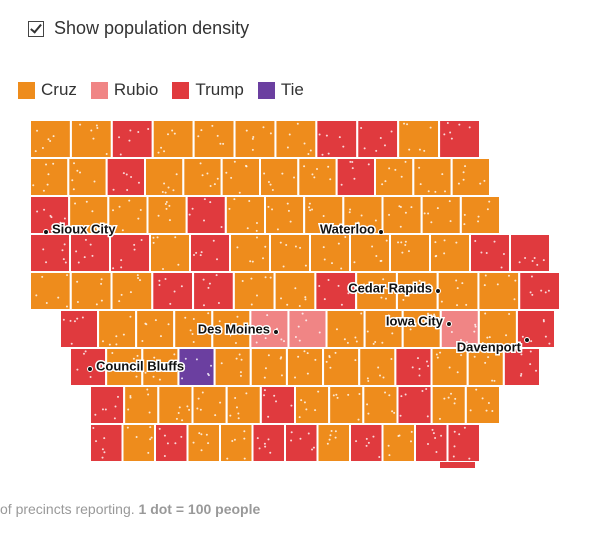 The image size is (589, 539). Describe the element at coordinates (36, 28) in the screenshot. I see `checkbox` at that location.